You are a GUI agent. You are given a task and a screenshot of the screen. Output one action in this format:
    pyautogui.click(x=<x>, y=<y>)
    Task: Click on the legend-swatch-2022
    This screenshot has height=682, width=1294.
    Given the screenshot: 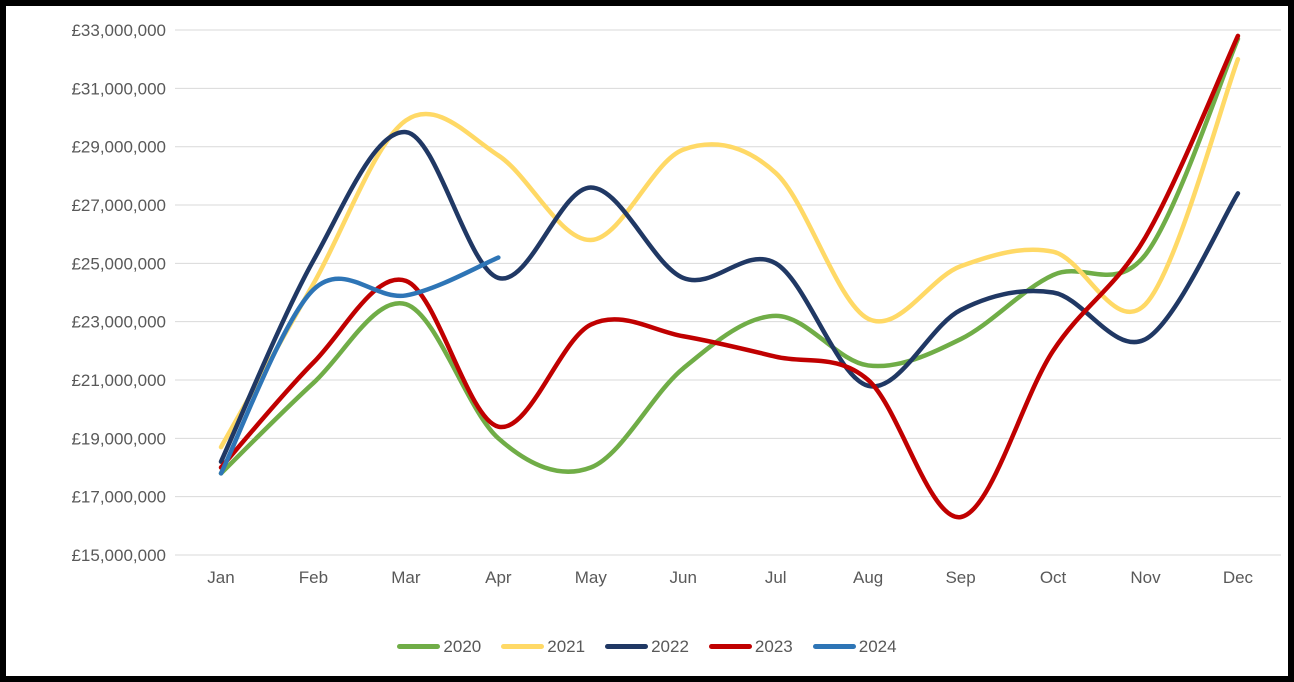 What is the action you would take?
    pyautogui.click(x=627, y=646)
    